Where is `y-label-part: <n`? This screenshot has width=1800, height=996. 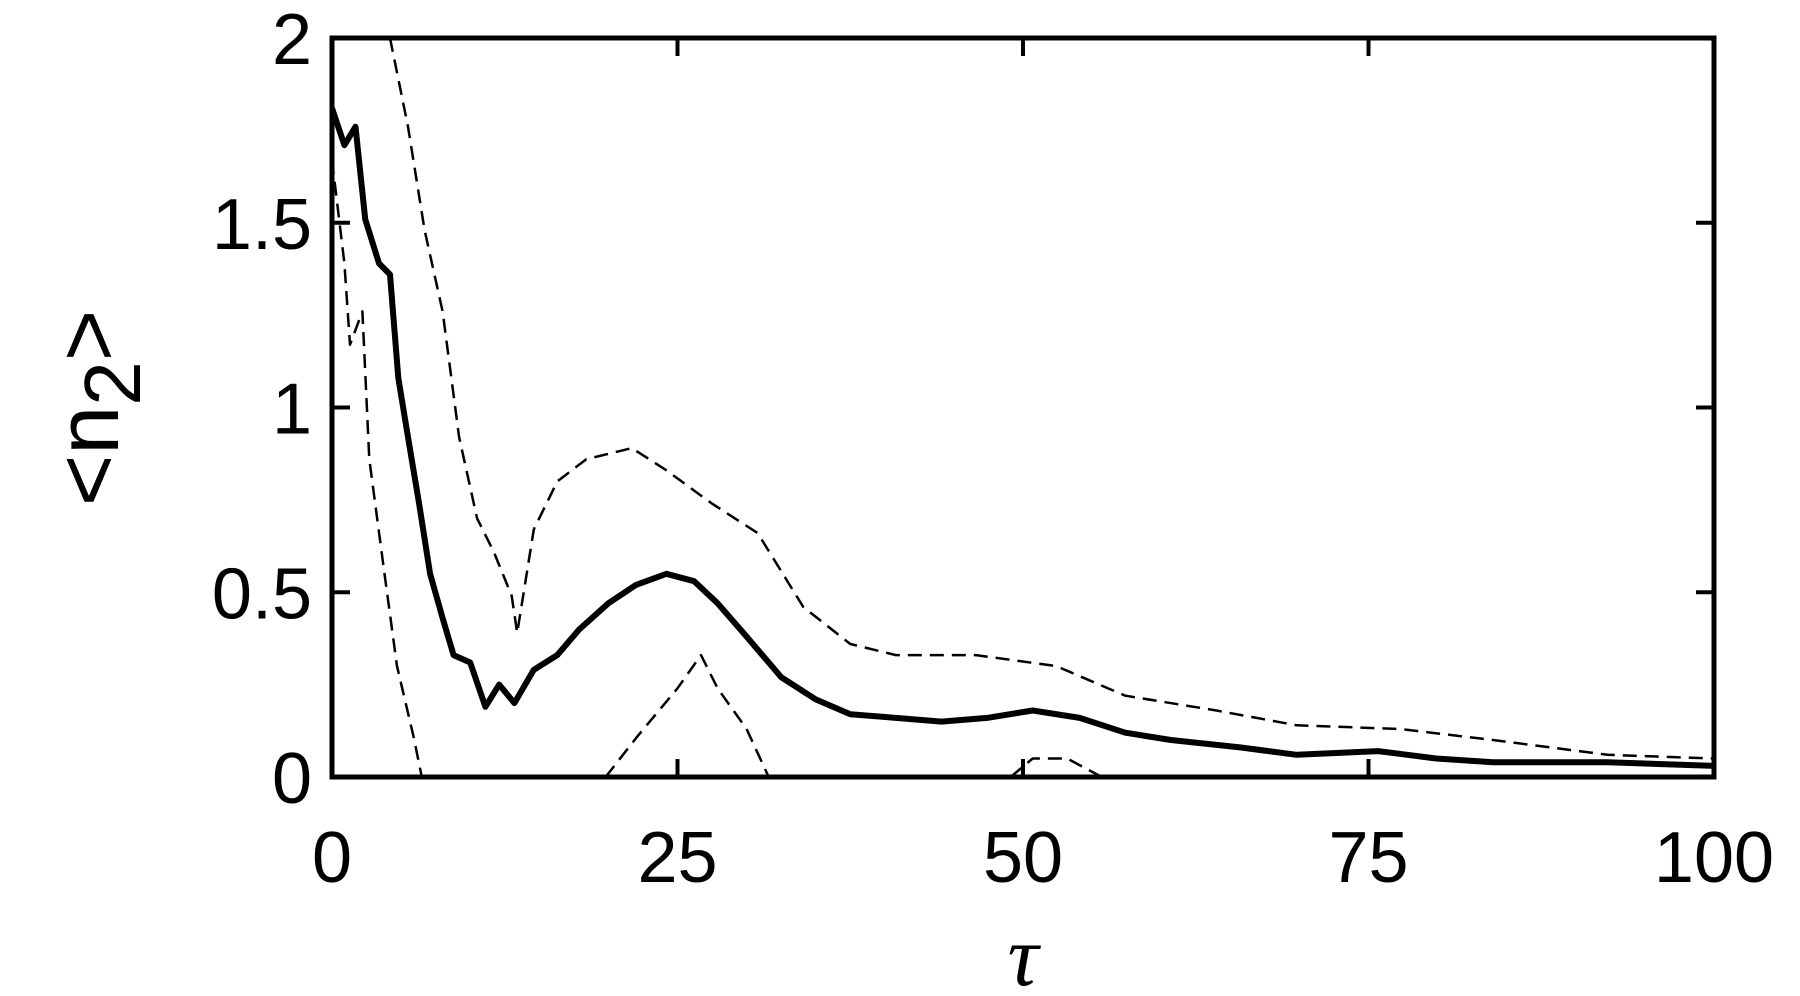
y-label-part: <n is located at coordinates (87, 456).